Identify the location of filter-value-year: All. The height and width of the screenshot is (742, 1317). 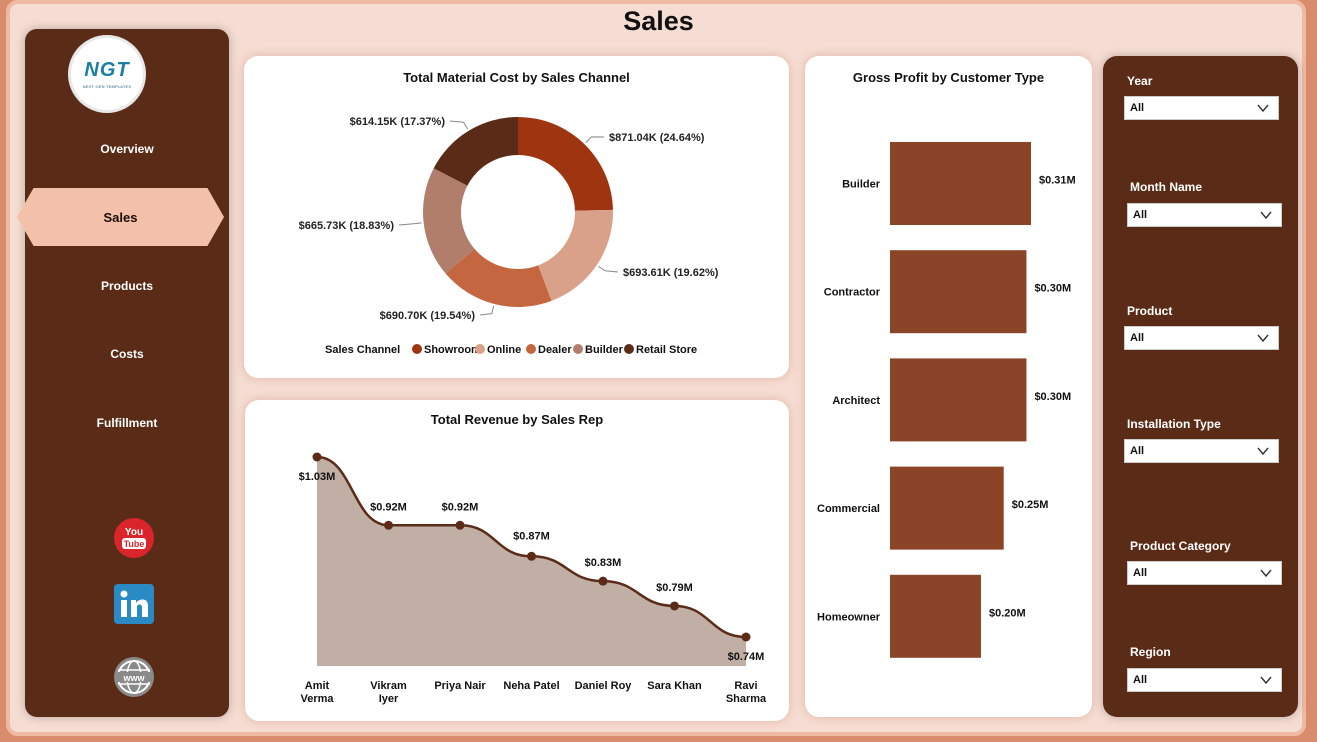
(1137, 108).